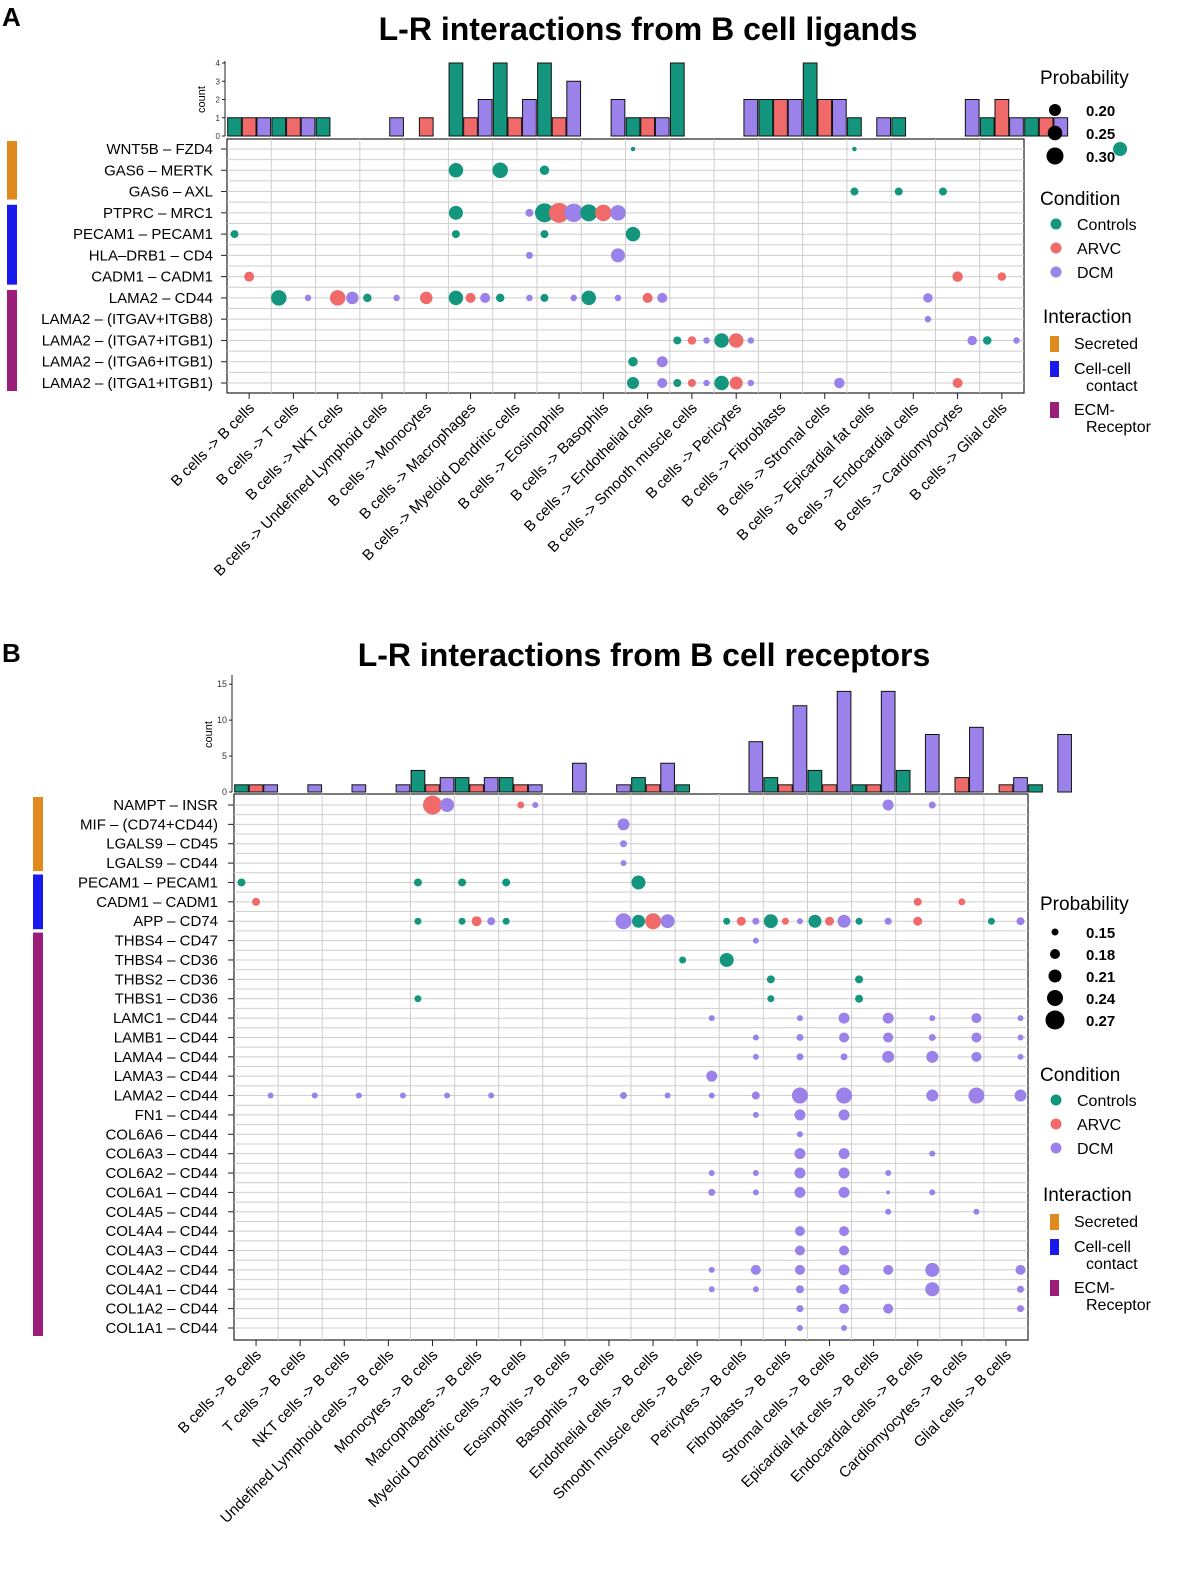 The image size is (1181, 1584). Describe the element at coordinates (1100, 157) in the screenshot. I see `legend-size-label: 0.30` at that location.